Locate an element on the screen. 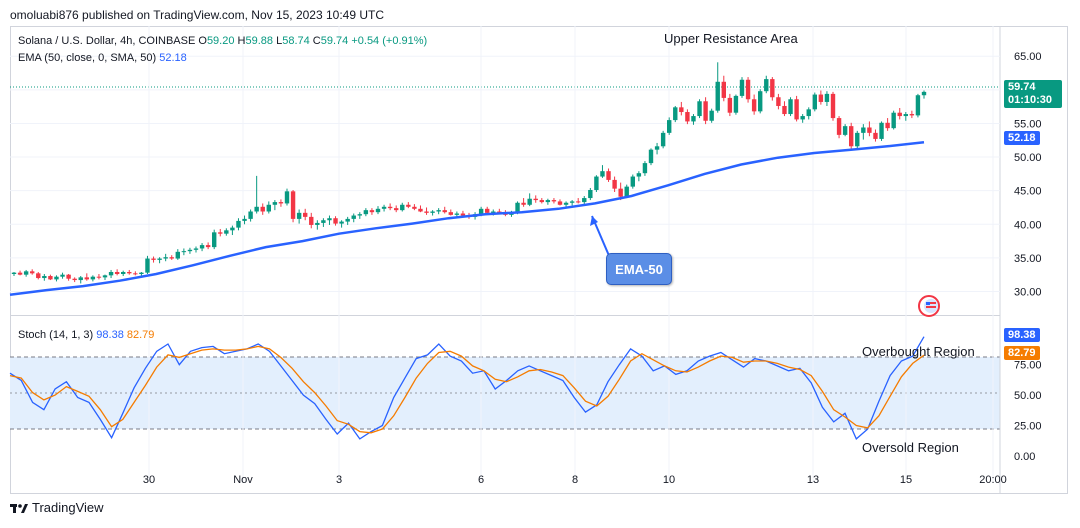  stoch-legend: Stoch (14, 1, 3) 98.38 82.79 is located at coordinates (86, 335).